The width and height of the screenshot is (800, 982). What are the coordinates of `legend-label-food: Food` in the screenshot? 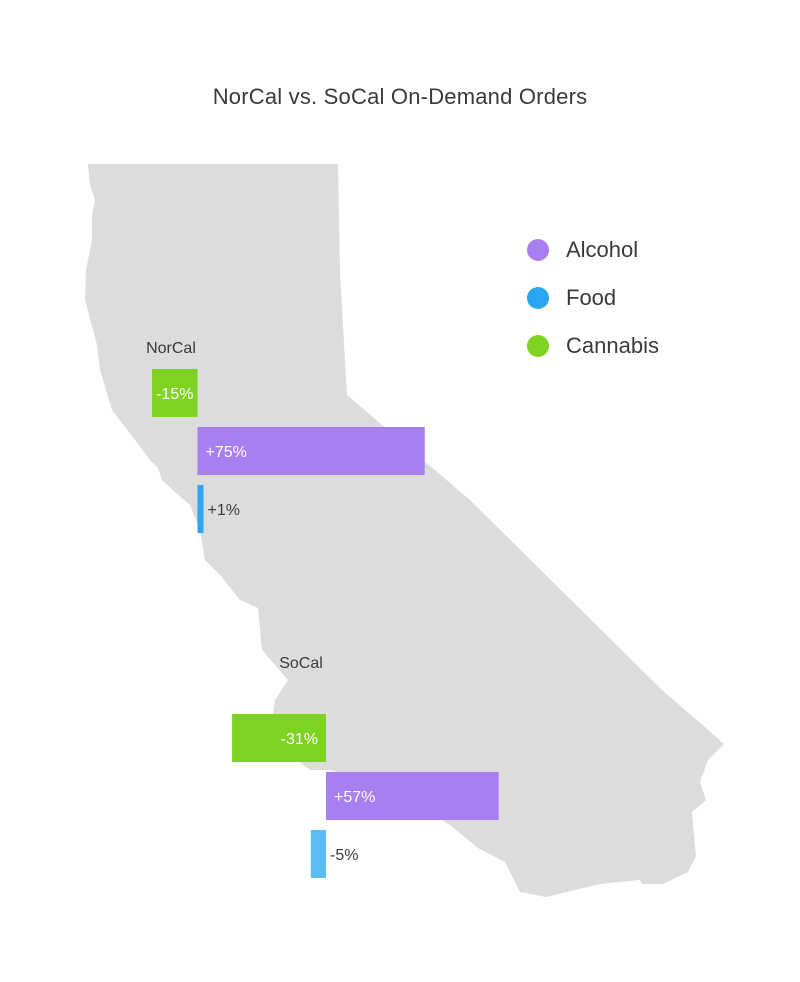 It's located at (591, 297).